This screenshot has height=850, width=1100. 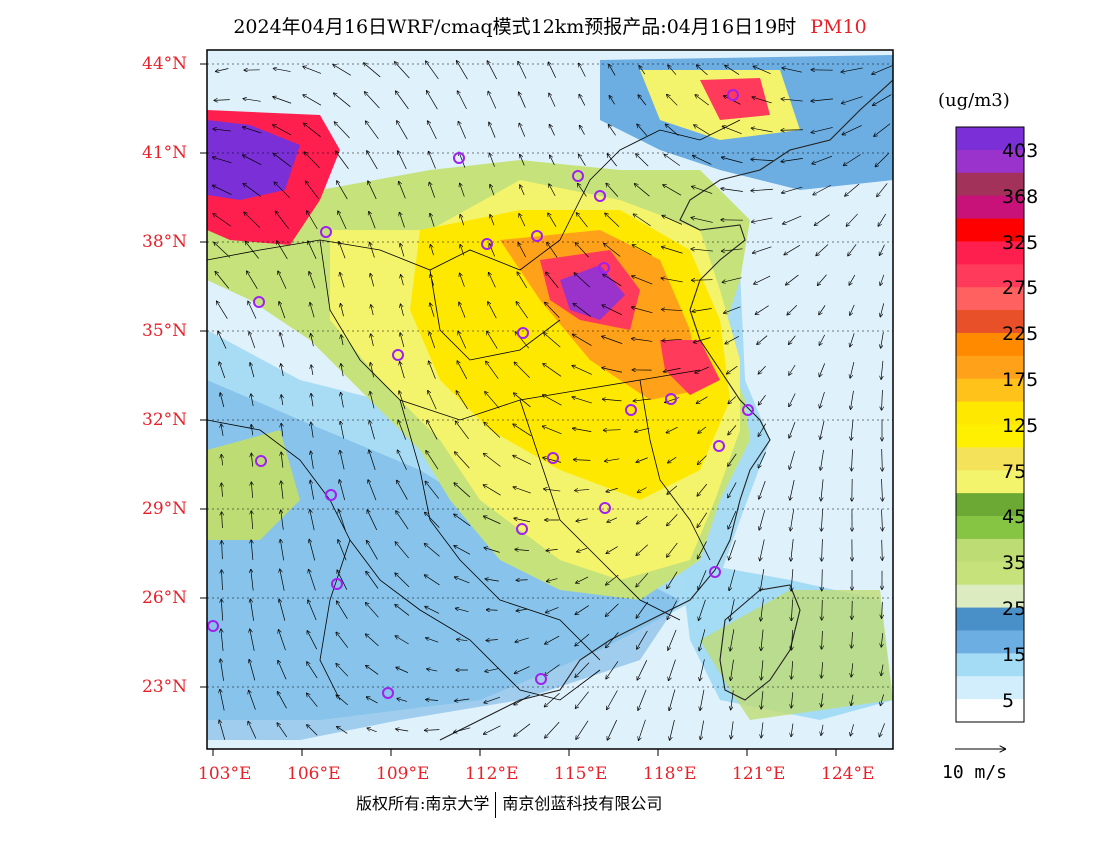 I want to click on title-text: 2024年04月16日WRF/cmaq模式12km预报产品:04月16日19时, so click(x=515, y=27).